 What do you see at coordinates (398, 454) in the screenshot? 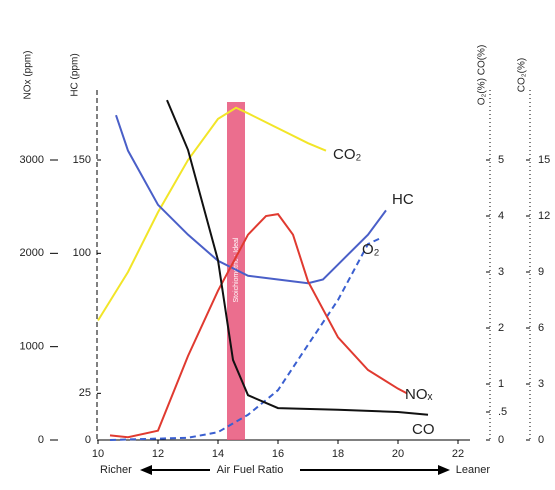
I see `x-tick-label: 20` at bounding box center [398, 454].